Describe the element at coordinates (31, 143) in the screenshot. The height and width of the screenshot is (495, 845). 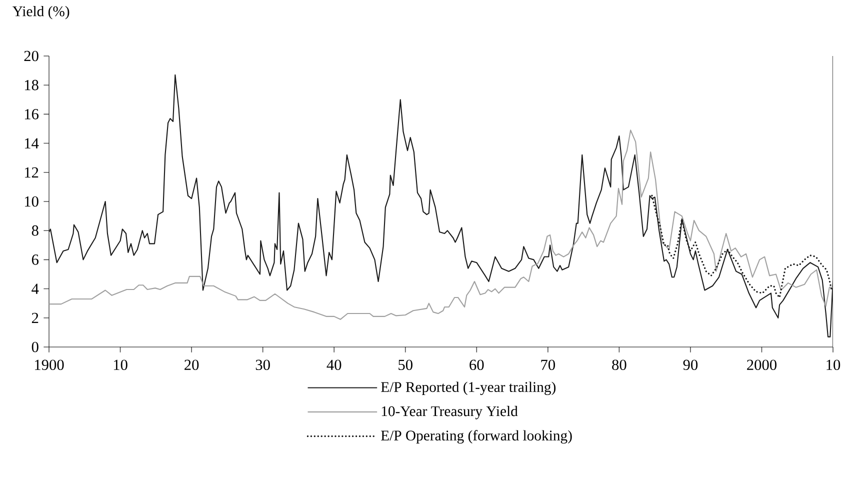
I see `y-tick-label: 14` at that location.